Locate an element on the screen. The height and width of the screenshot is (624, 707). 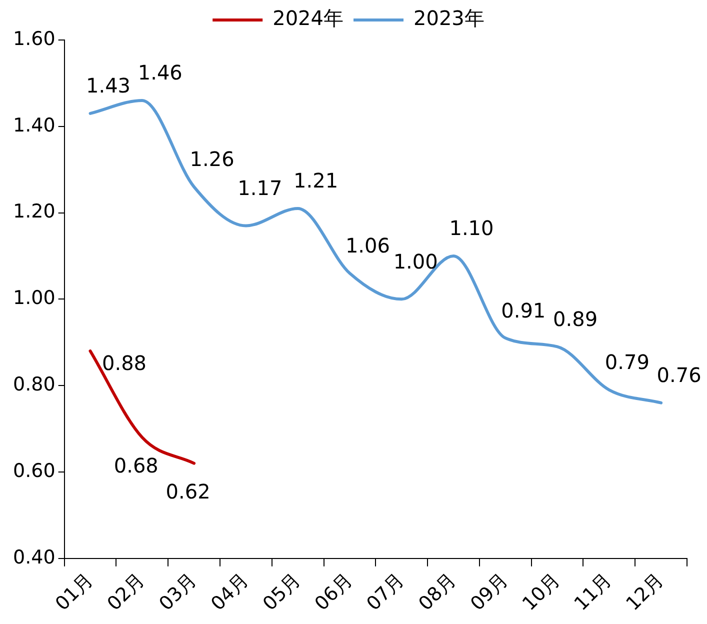
legend-label: 2023年 is located at coordinates (449, 18).